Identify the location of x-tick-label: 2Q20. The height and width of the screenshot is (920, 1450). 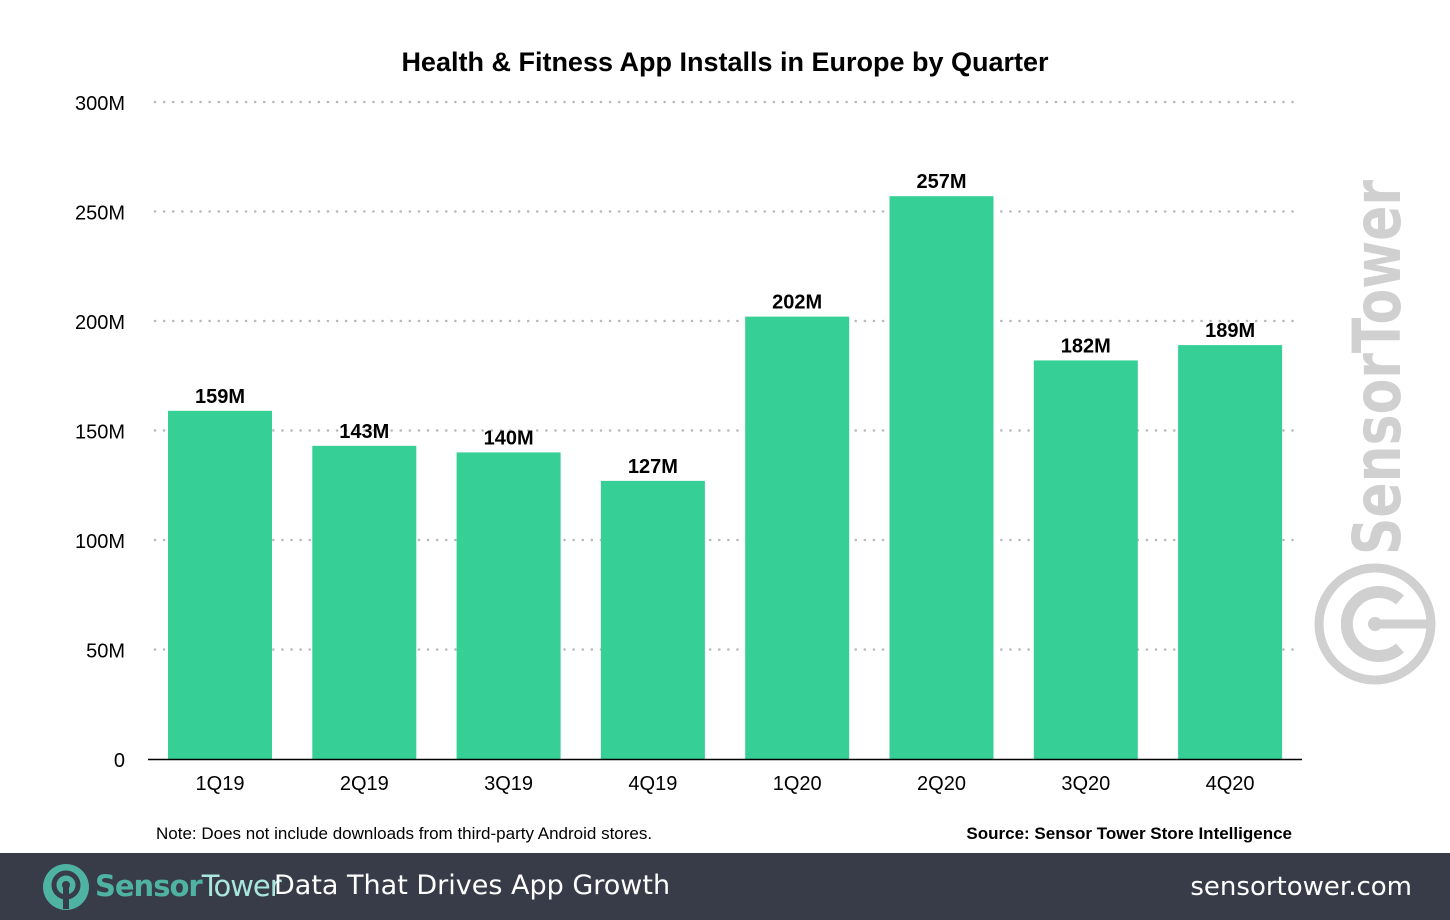
(941, 784).